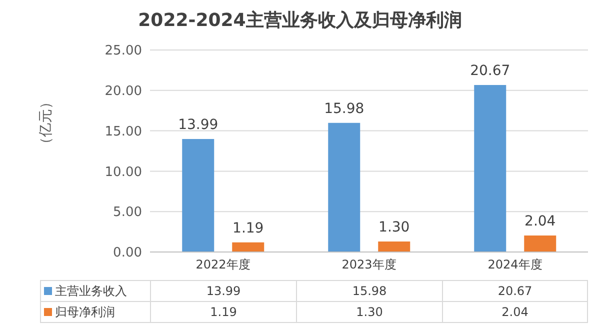  What do you see at coordinates (369, 291) in the screenshot?
I see `data-label: 15.98` at bounding box center [369, 291].